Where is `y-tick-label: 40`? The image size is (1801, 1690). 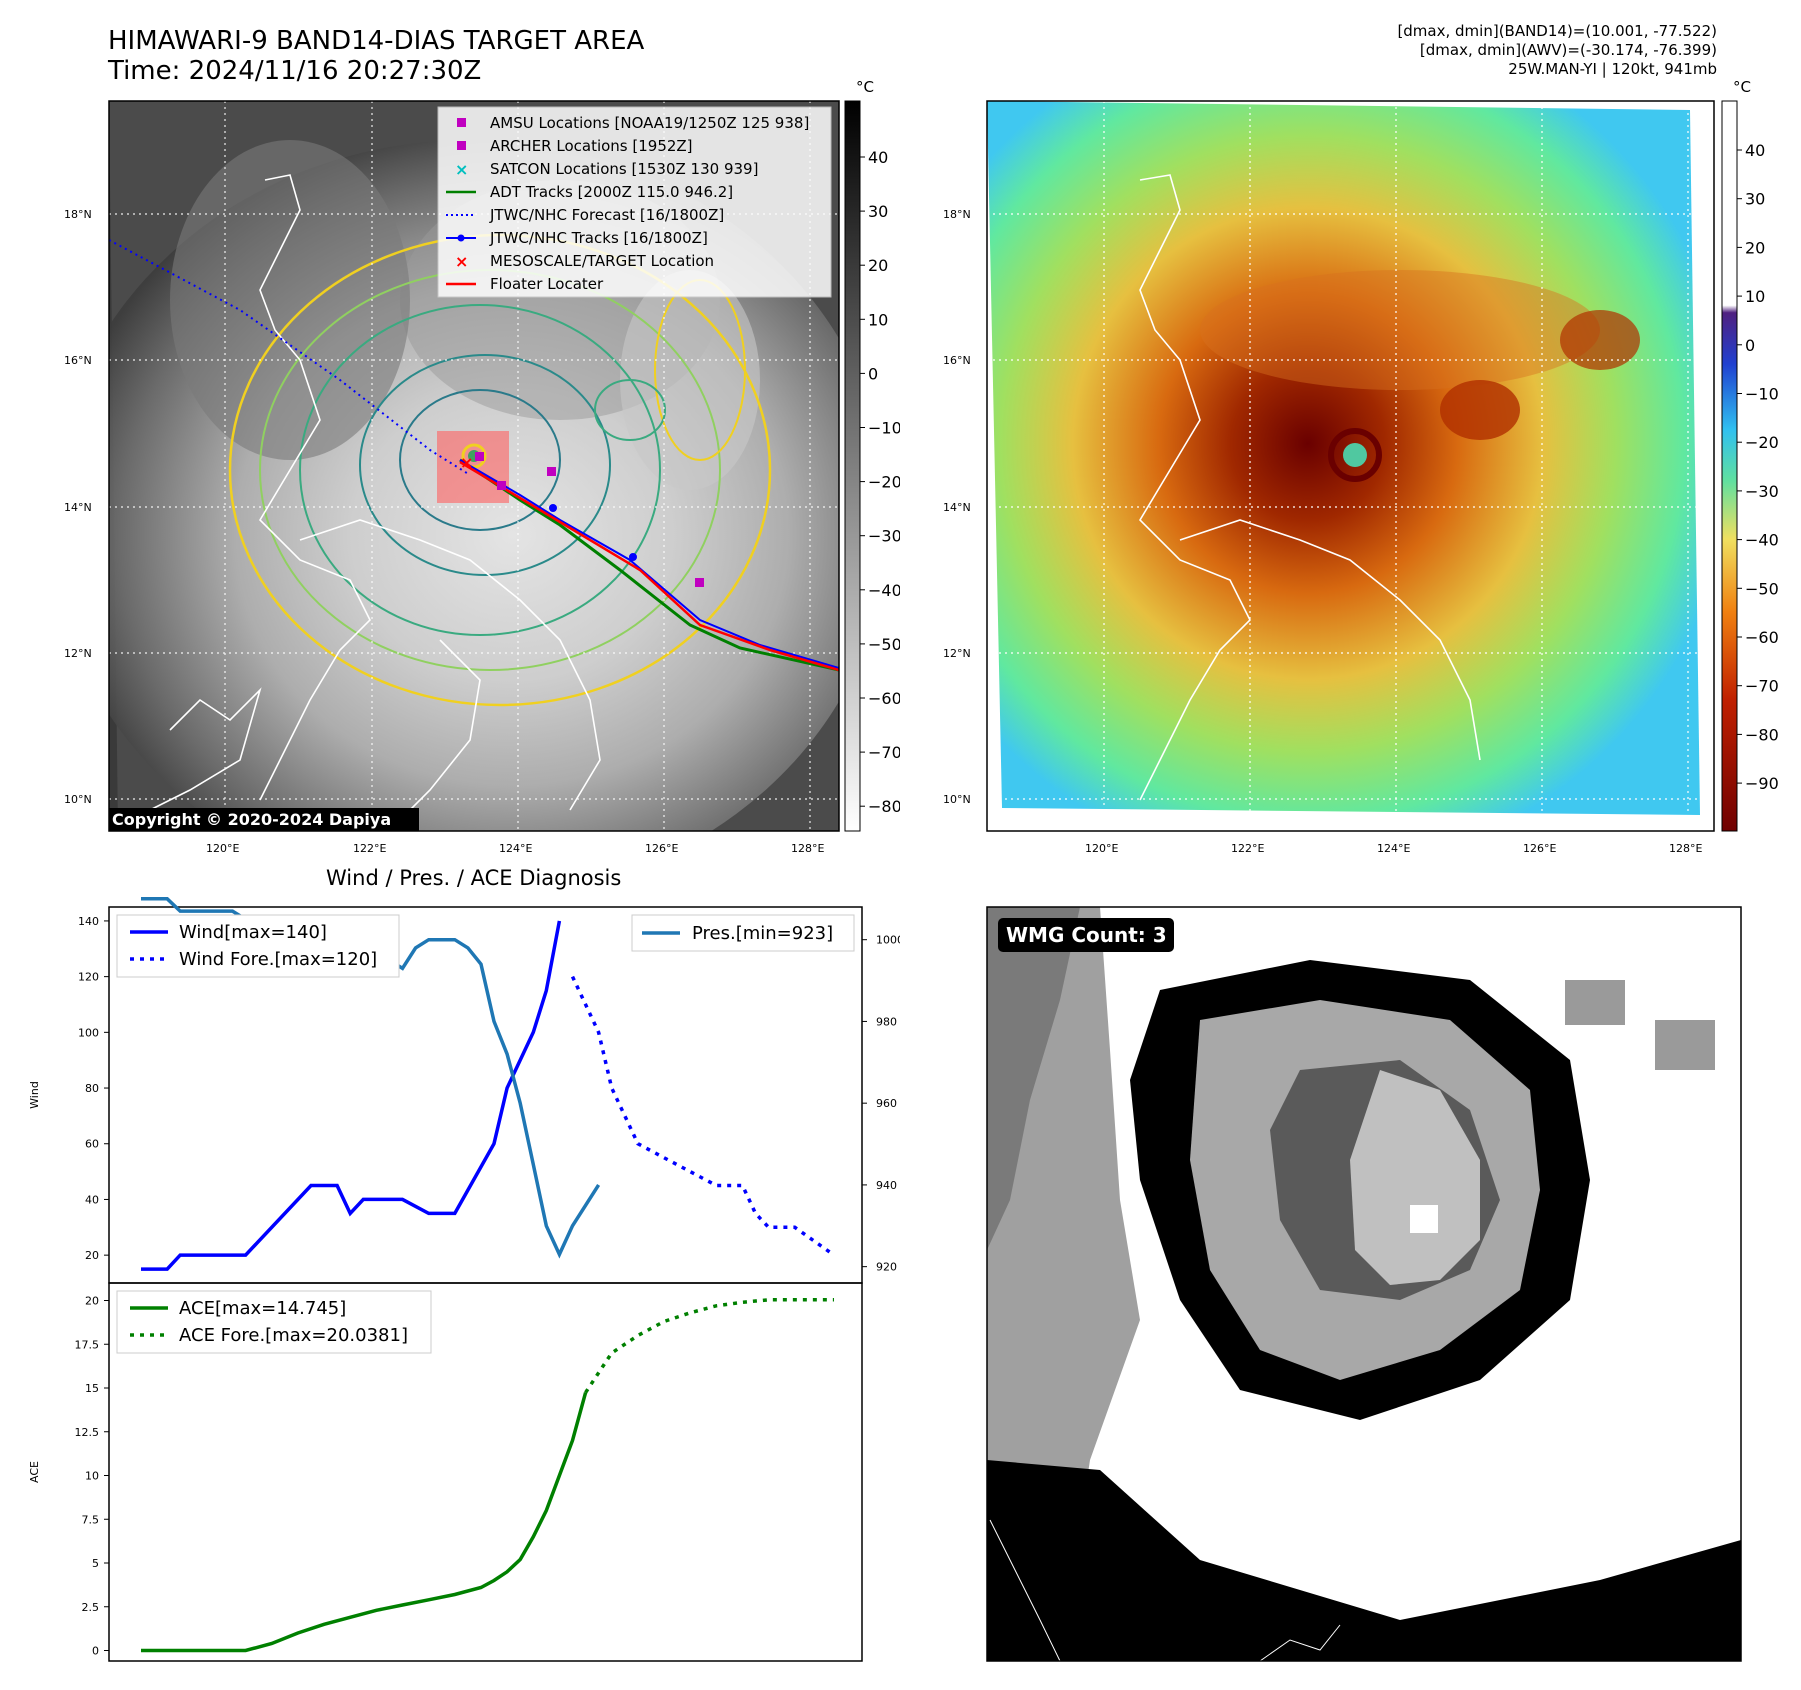 y-tick-label: 40 is located at coordinates (92, 1199).